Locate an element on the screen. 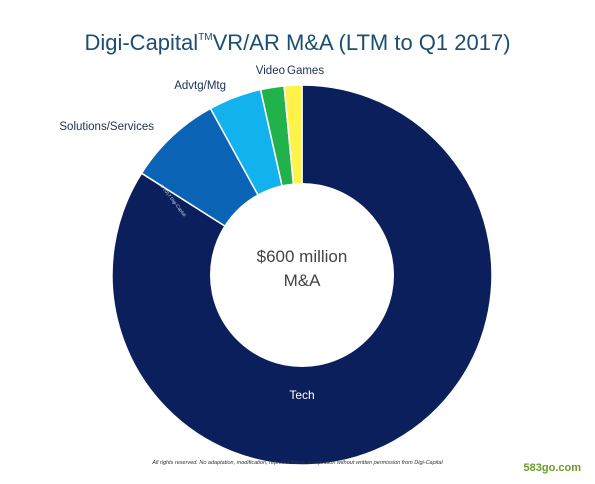  trademark-mark: TM is located at coordinates (205, 37).